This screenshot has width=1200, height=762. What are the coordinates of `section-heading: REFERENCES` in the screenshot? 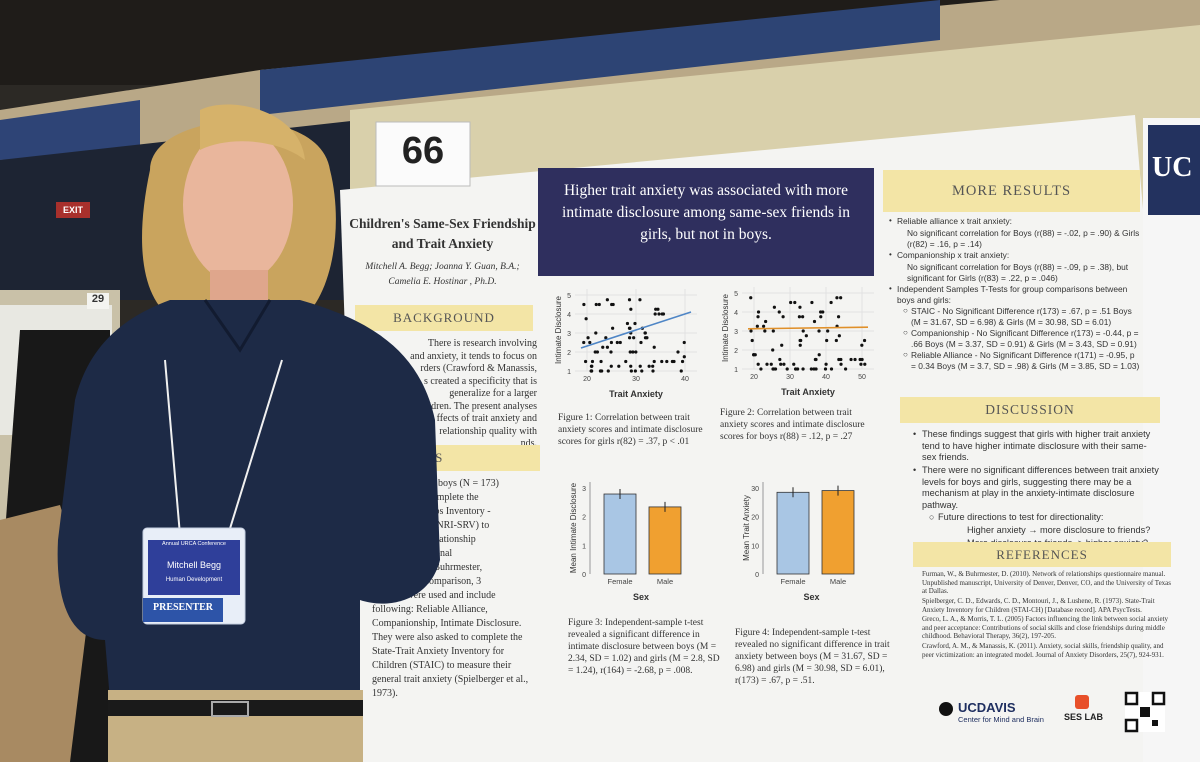 It's located at (1042, 554).